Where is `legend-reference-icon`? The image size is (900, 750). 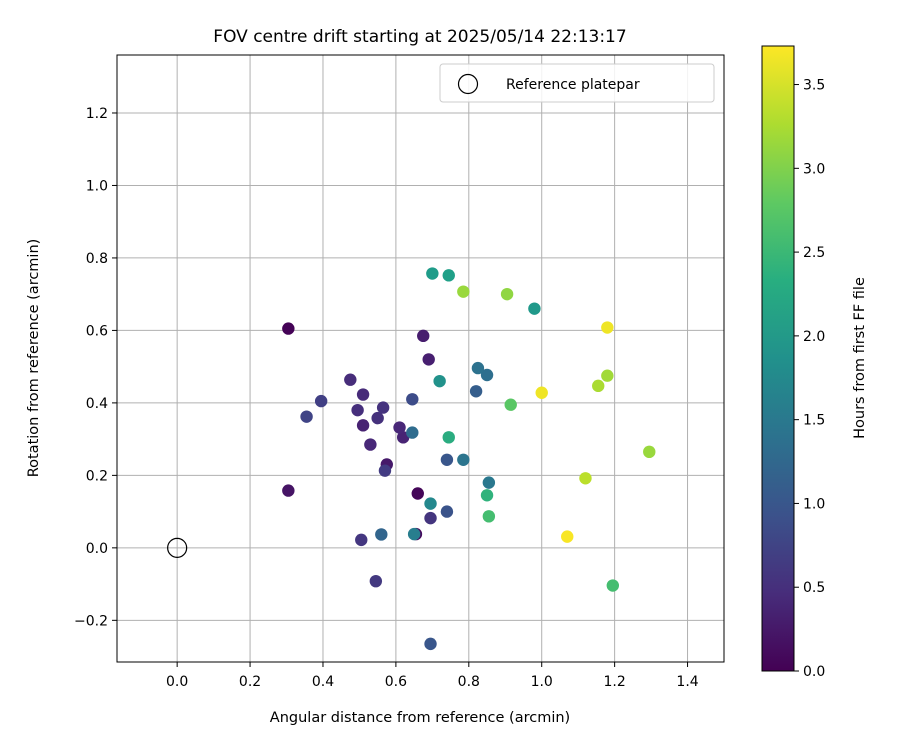
legend-reference-icon is located at coordinates (468, 84).